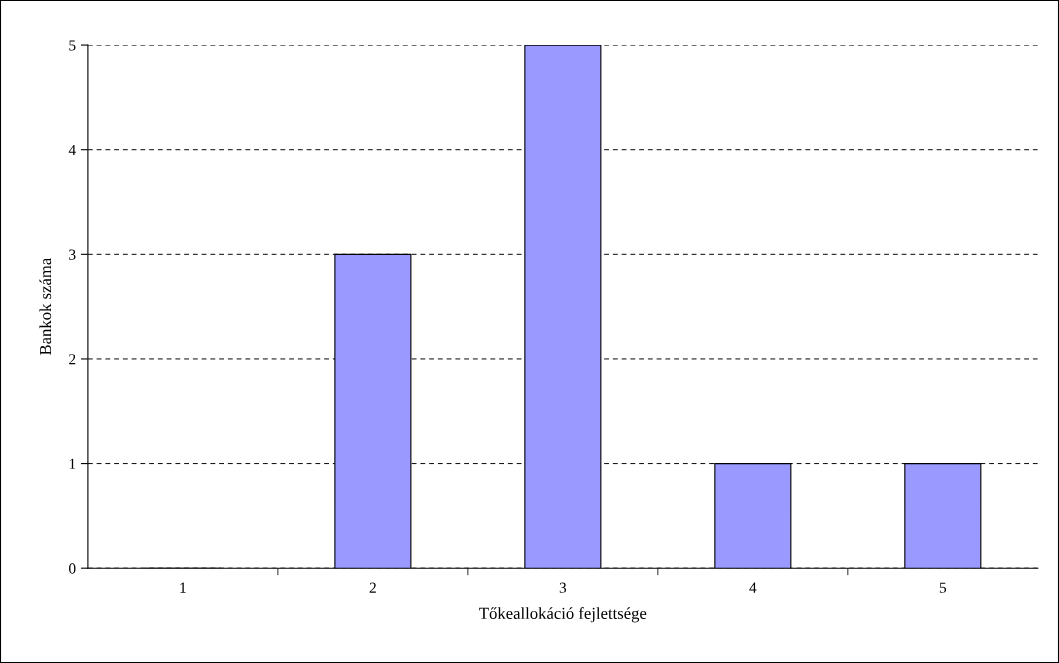 This screenshot has width=1059, height=663. I want to click on x-axis-title: Tőkeallokáció fejlettsége, so click(563, 615).